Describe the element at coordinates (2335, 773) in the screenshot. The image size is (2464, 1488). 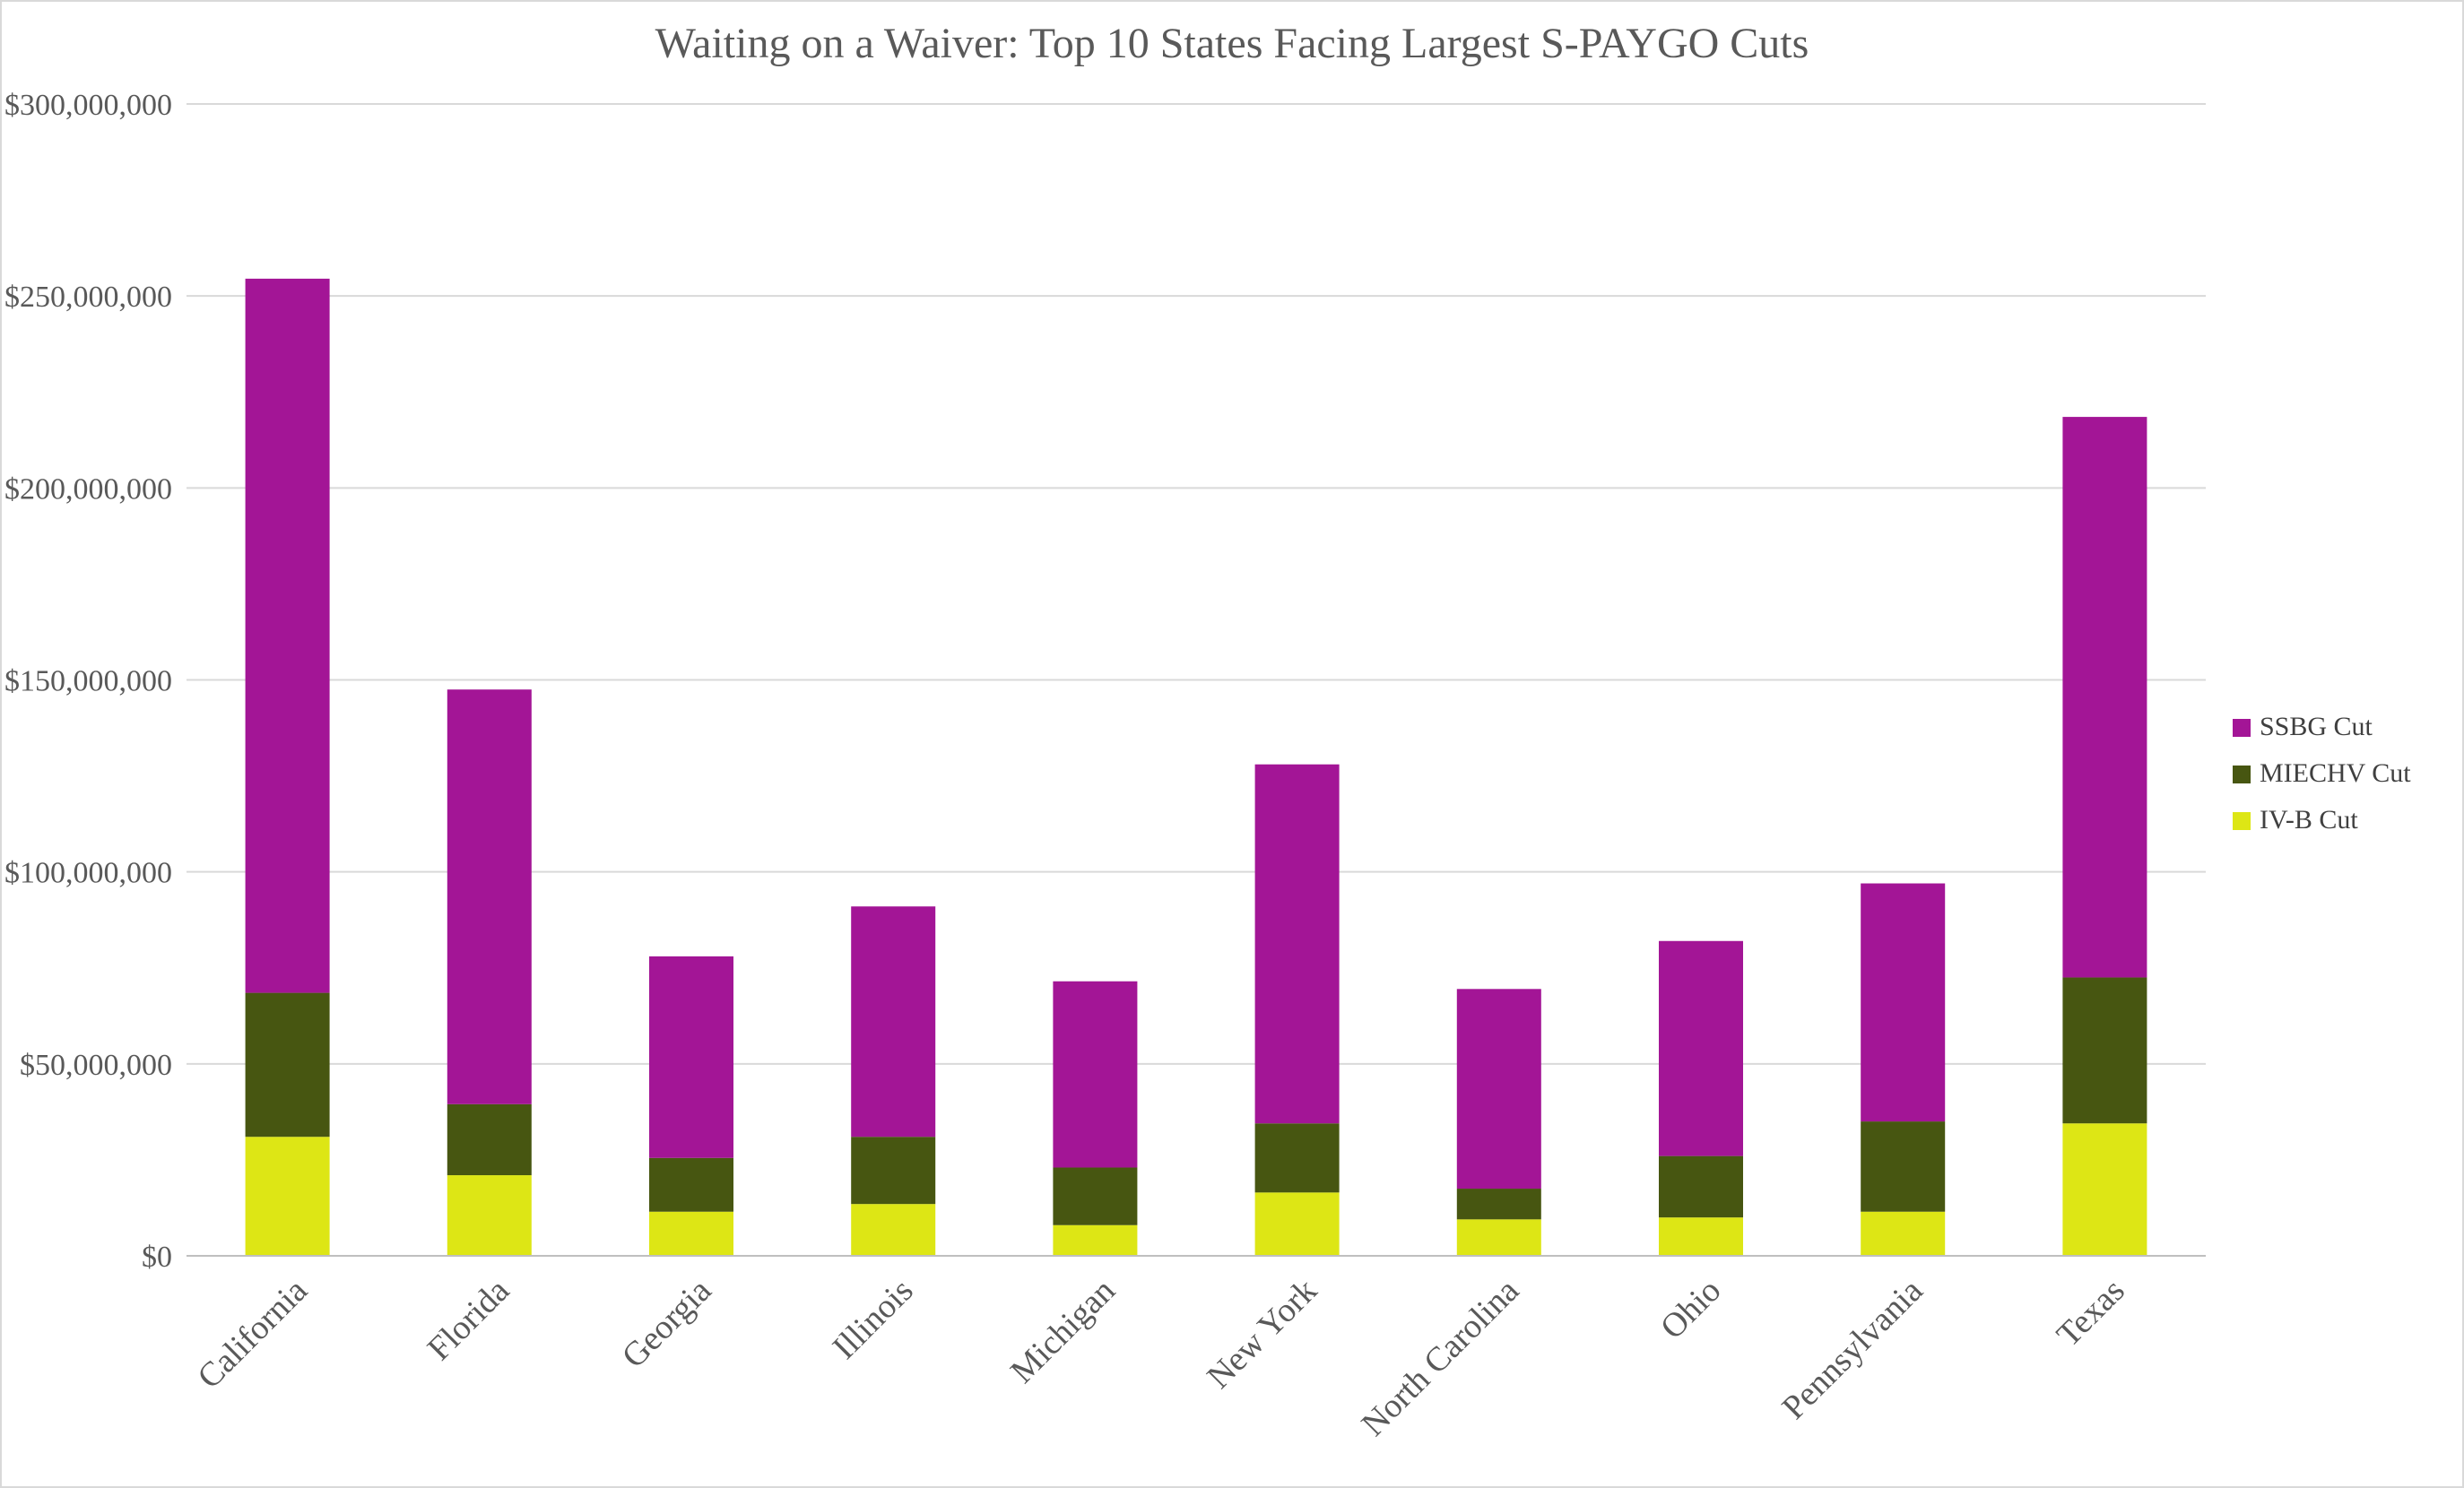
I see `legend-label: MIECHV Cut` at that location.